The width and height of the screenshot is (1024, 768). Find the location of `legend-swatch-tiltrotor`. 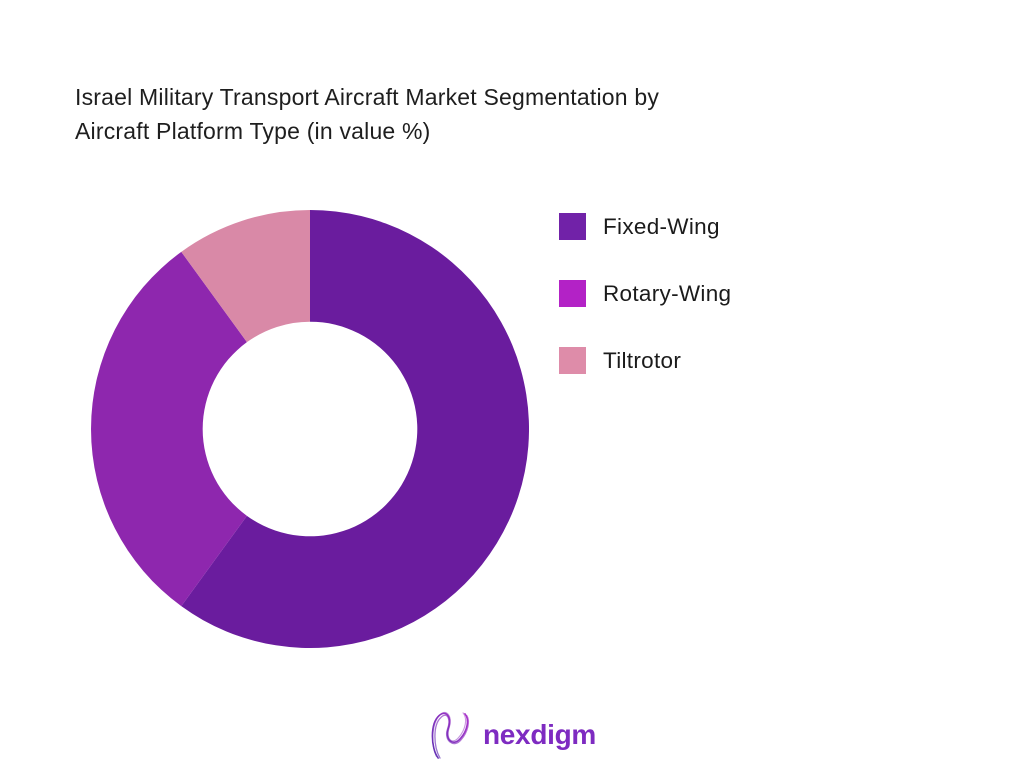

legend-swatch-tiltrotor is located at coordinates (572, 360).